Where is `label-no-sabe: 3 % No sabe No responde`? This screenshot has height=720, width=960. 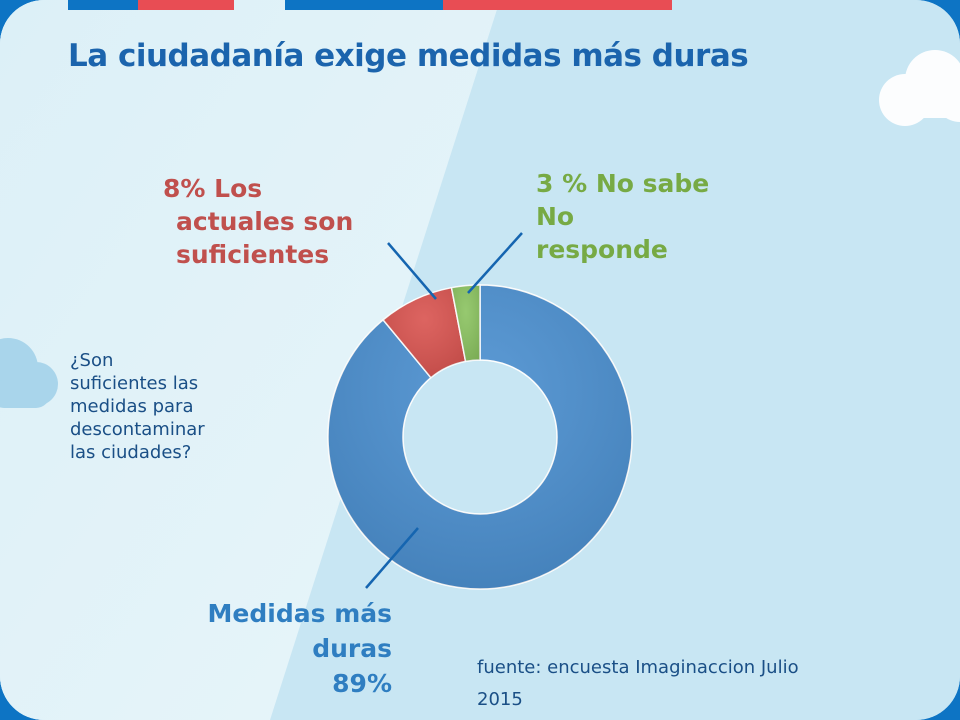 label-no-sabe: 3 % No sabe No responde is located at coordinates (622, 216).